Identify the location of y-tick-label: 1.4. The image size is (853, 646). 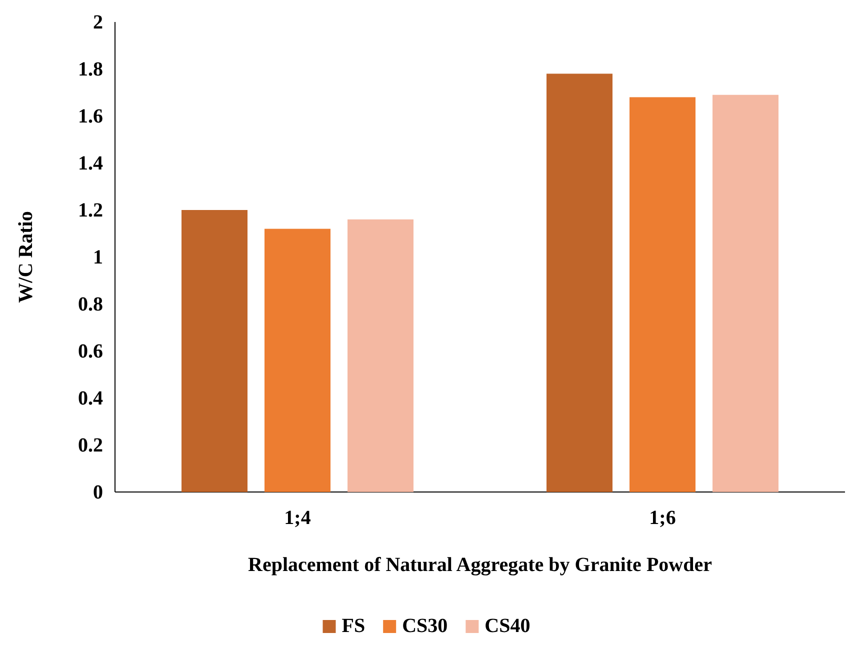
(90, 163).